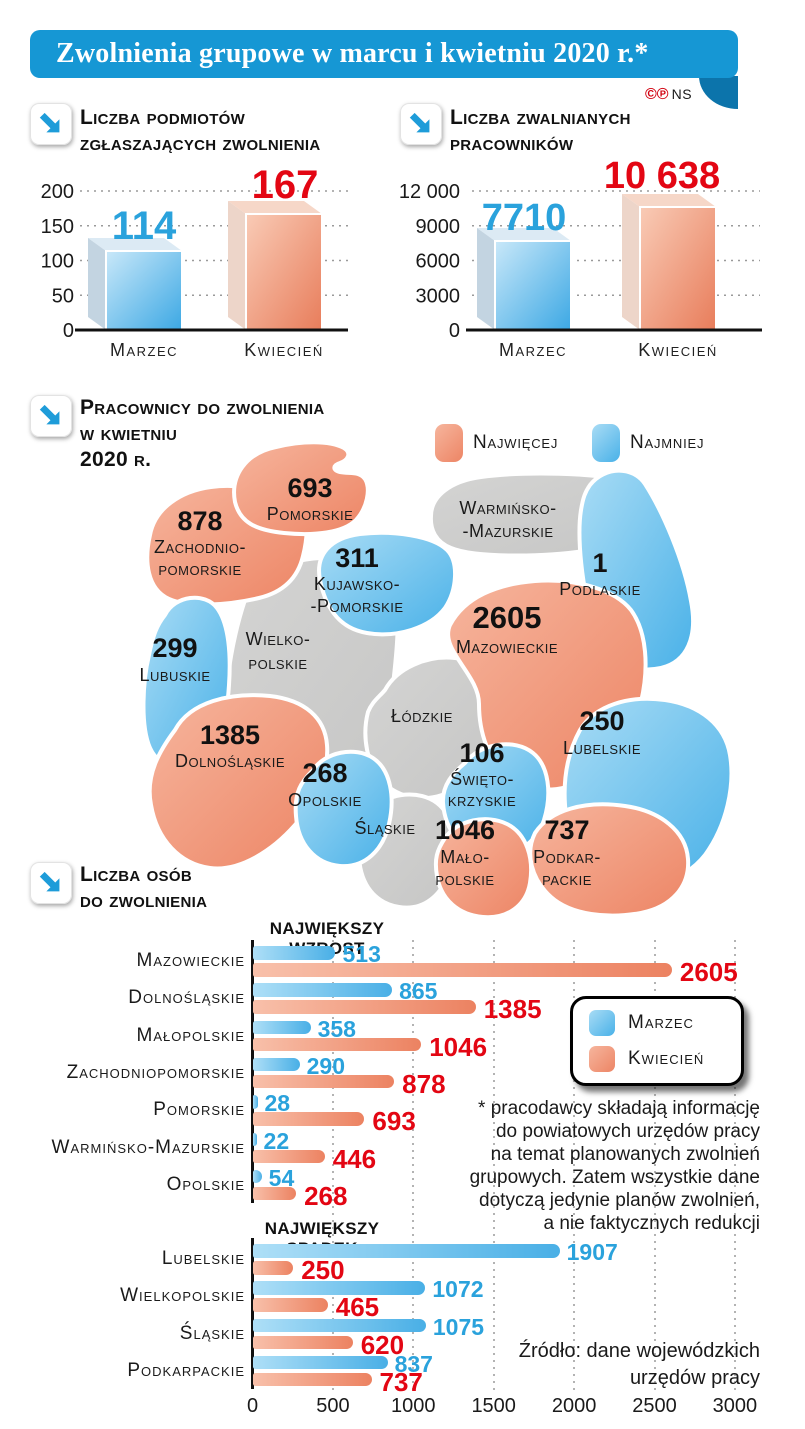 This screenshot has width=805, height=1429. Describe the element at coordinates (326, 1195) in the screenshot. I see `value-kwiecien: 268` at that location.